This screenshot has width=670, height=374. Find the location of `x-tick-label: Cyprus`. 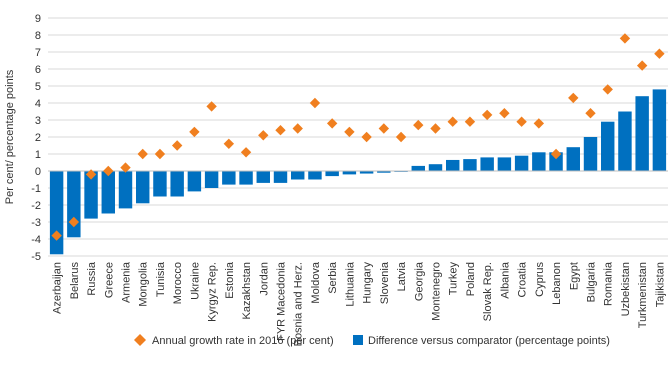

x-tick-label: Cyprus is located at coordinates (540, 279).